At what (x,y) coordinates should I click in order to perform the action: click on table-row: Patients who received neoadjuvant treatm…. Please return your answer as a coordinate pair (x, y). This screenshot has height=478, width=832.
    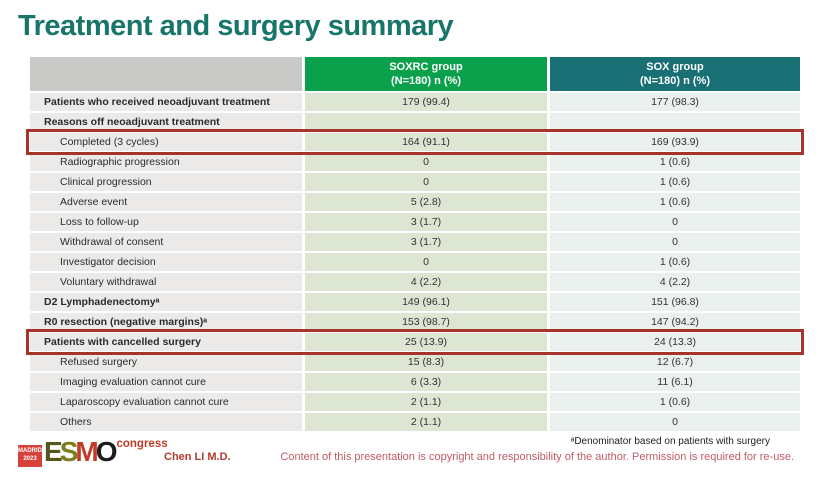
    Looking at the image, I should click on (415, 102).